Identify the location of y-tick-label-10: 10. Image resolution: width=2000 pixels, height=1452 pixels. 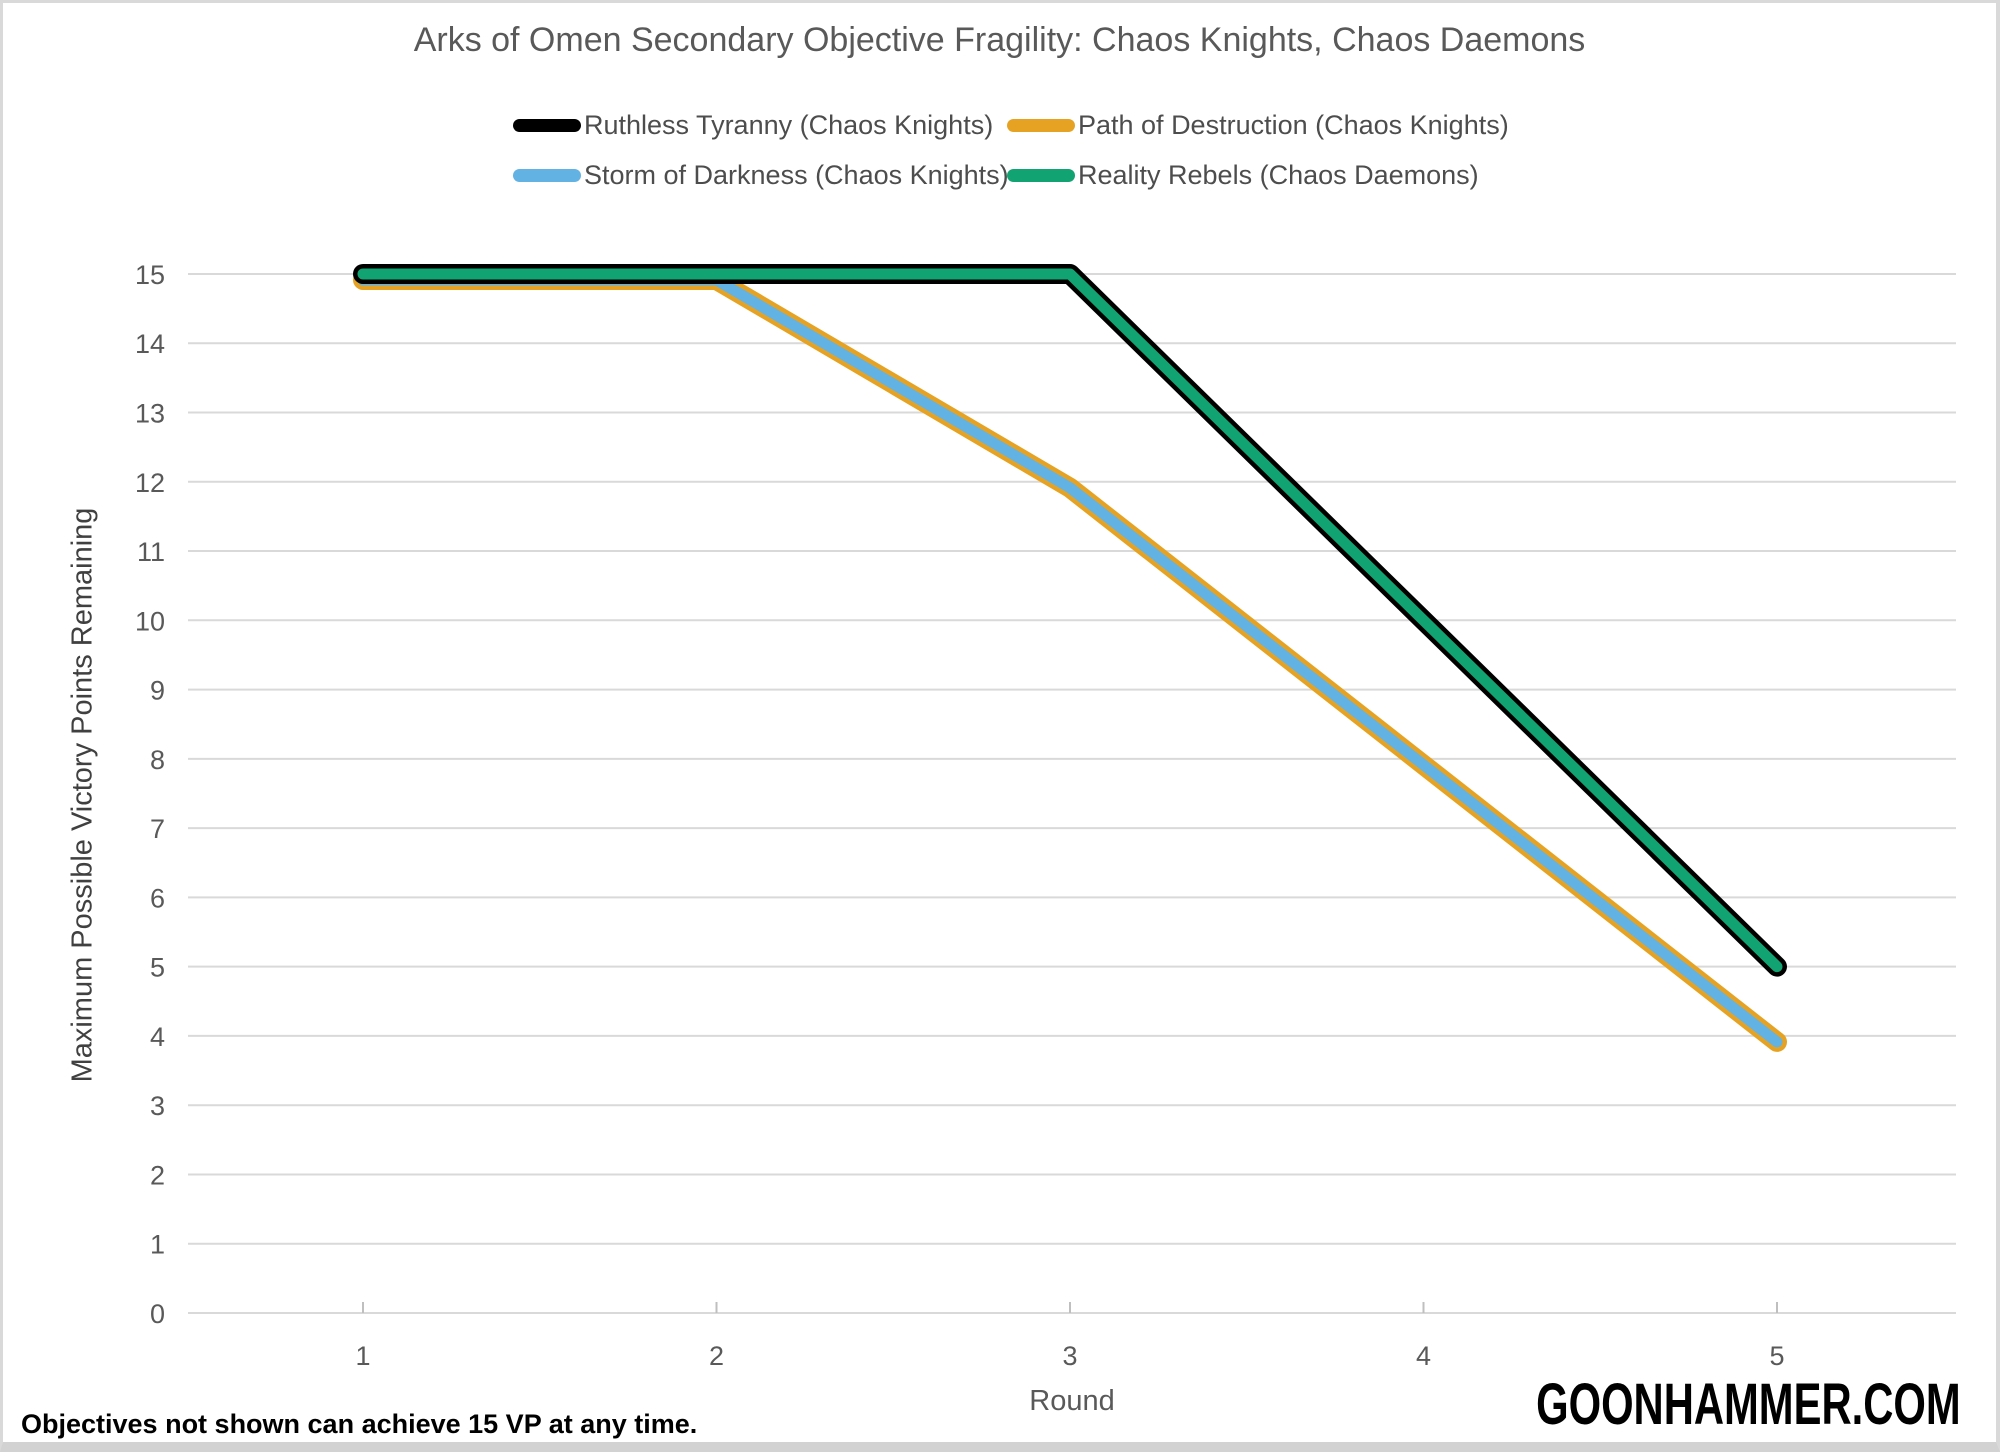
(150, 621).